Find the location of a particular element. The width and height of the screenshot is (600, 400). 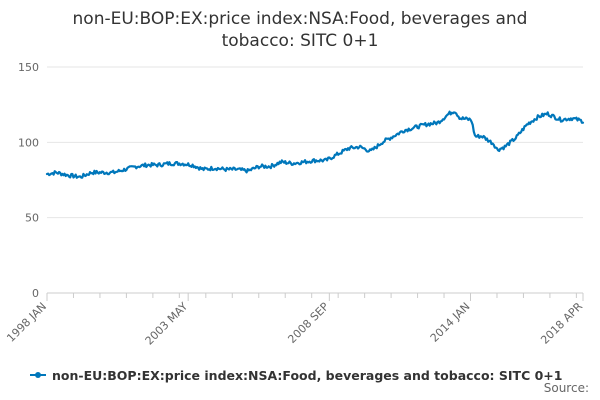

x-tick-label: 2014 JAN is located at coordinates (450, 322).